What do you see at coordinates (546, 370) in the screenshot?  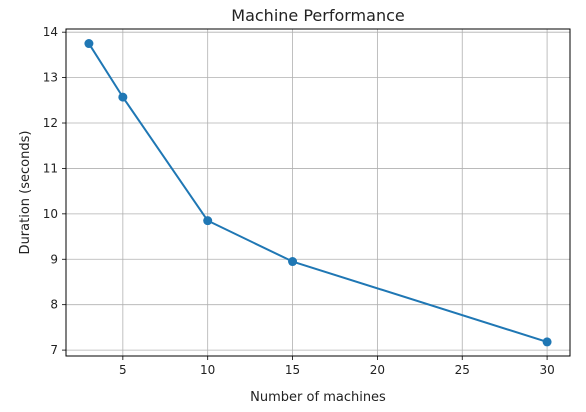 I see `x-tick-label: 30` at bounding box center [546, 370].